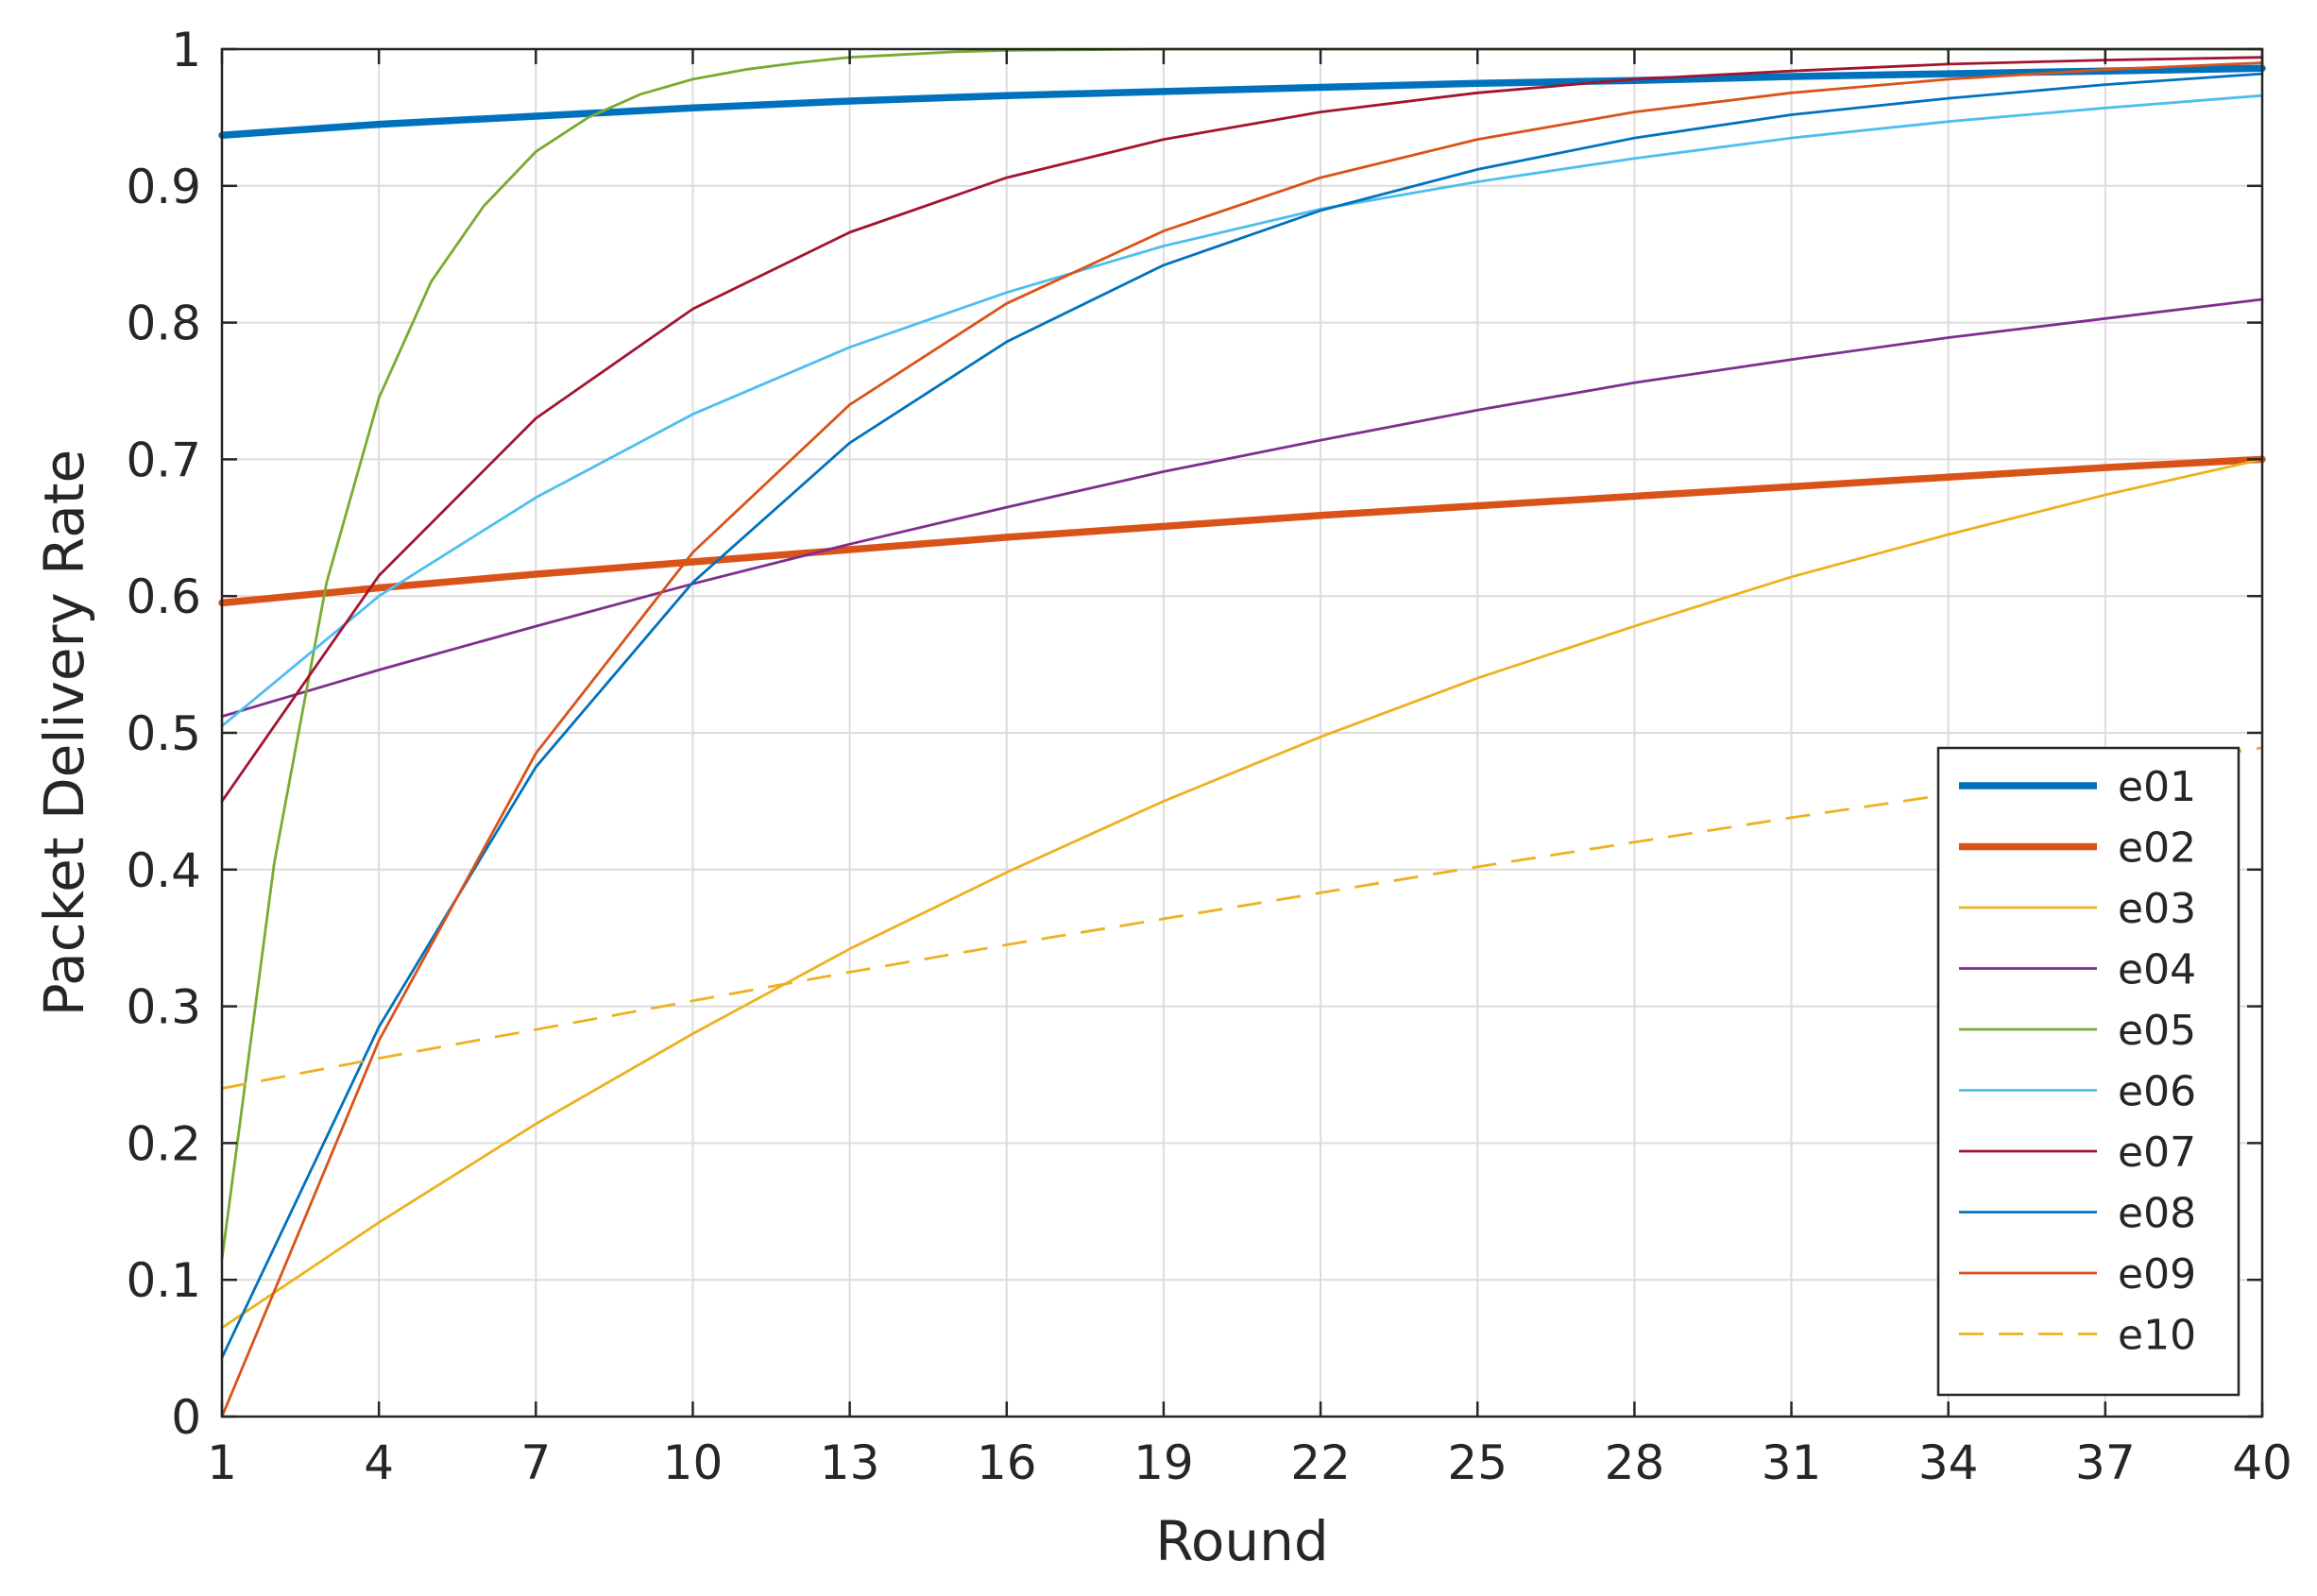  I want to click on y-tick-label: 0.2, so click(163, 1143).